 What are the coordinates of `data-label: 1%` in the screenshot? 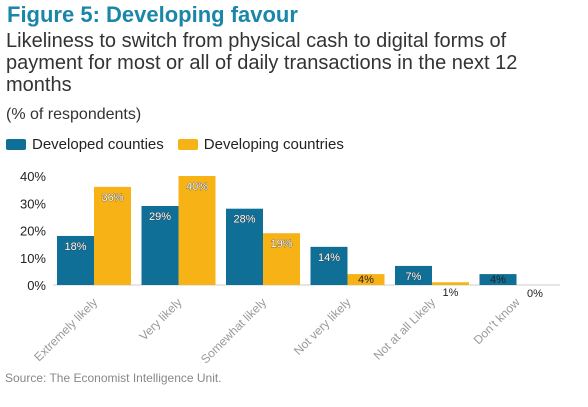 It's located at (451, 293).